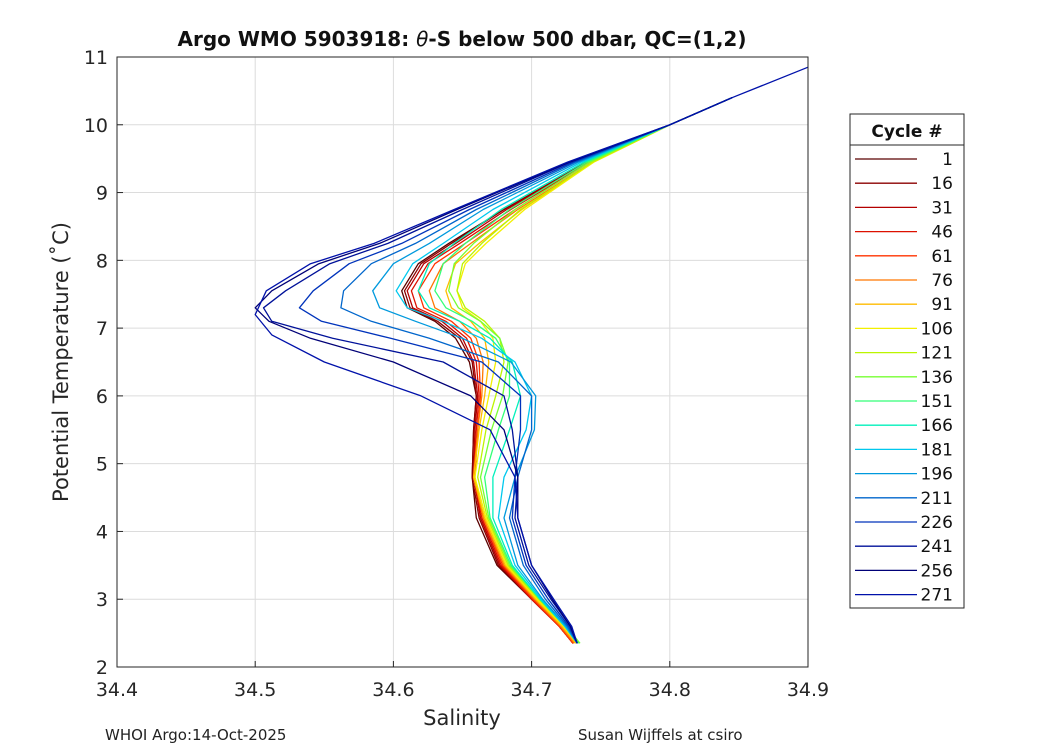  What do you see at coordinates (102, 668) in the screenshot?
I see `y-tick-label: 2` at bounding box center [102, 668].